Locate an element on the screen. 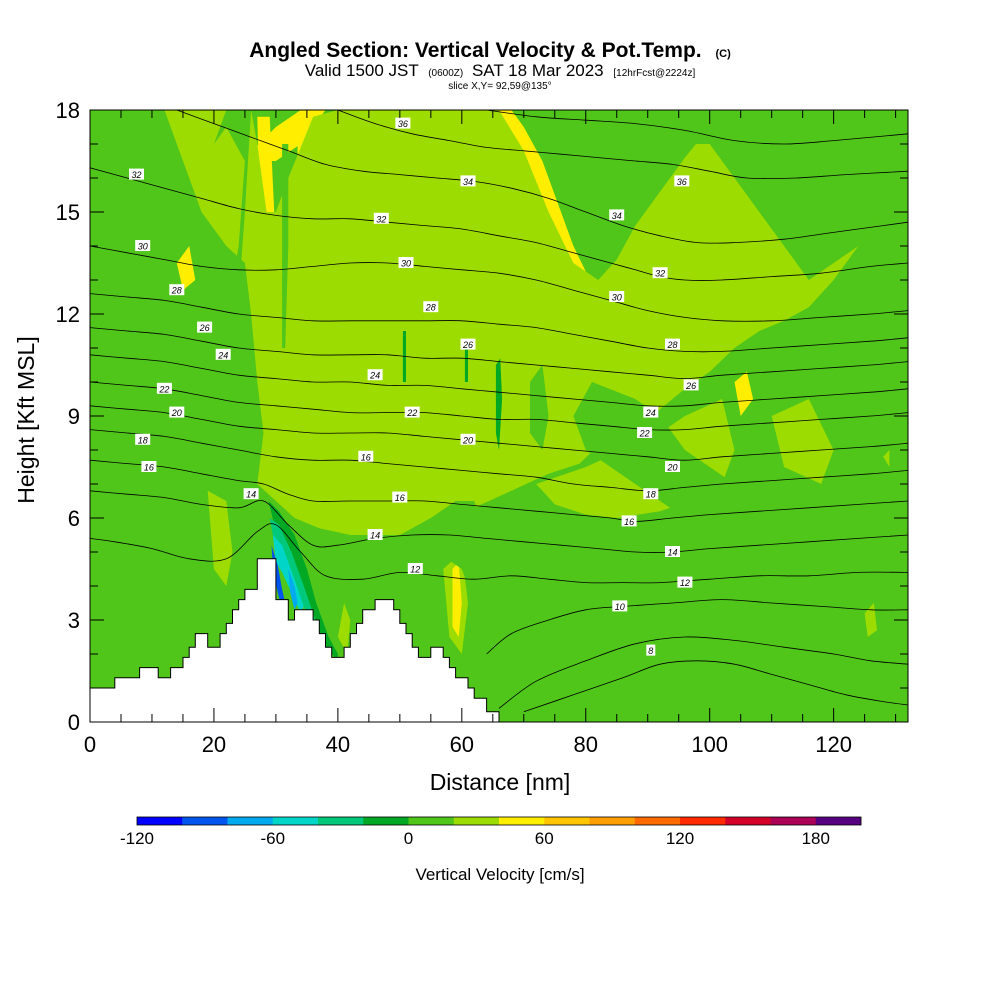 This screenshot has width=1000, height=1000. colorbar-tick-label: 0 is located at coordinates (408, 838).